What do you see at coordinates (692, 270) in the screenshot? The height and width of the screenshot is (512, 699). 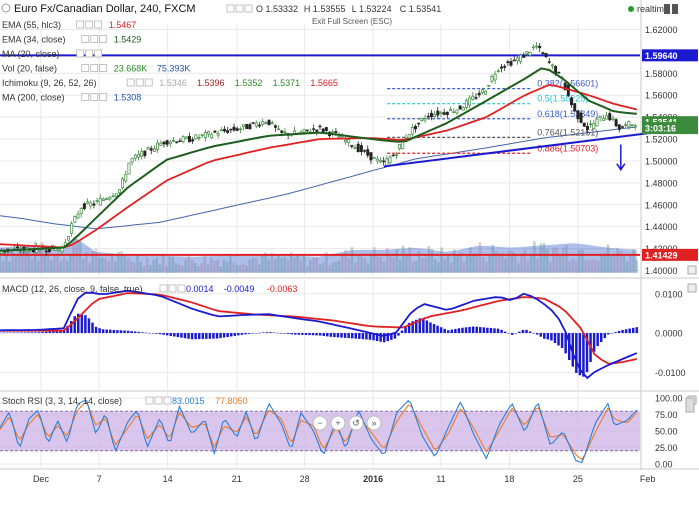 I see `main-pane-maximize-button` at bounding box center [692, 270].